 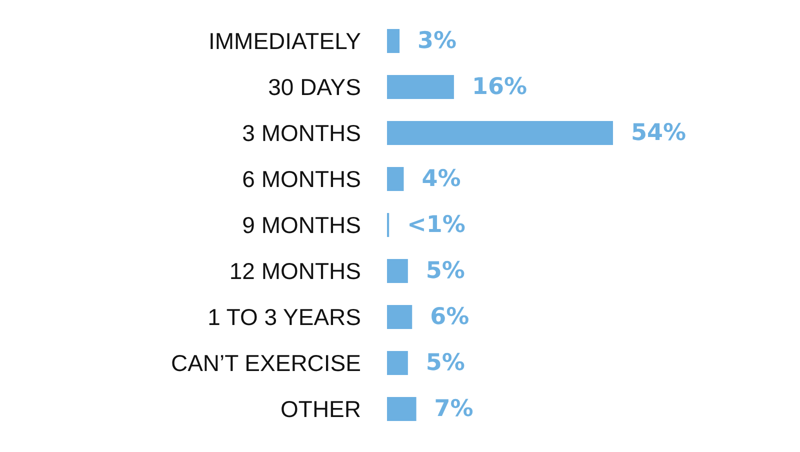 I want to click on y-tick-label: OTHER, so click(x=320, y=409).